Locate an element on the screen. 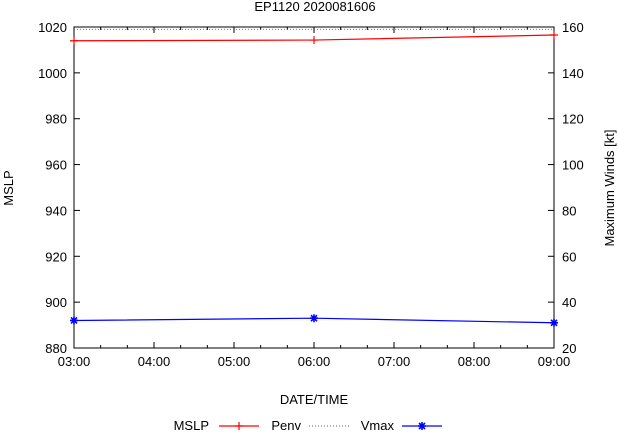  y-left-tick-label: 960 is located at coordinates (56, 165).